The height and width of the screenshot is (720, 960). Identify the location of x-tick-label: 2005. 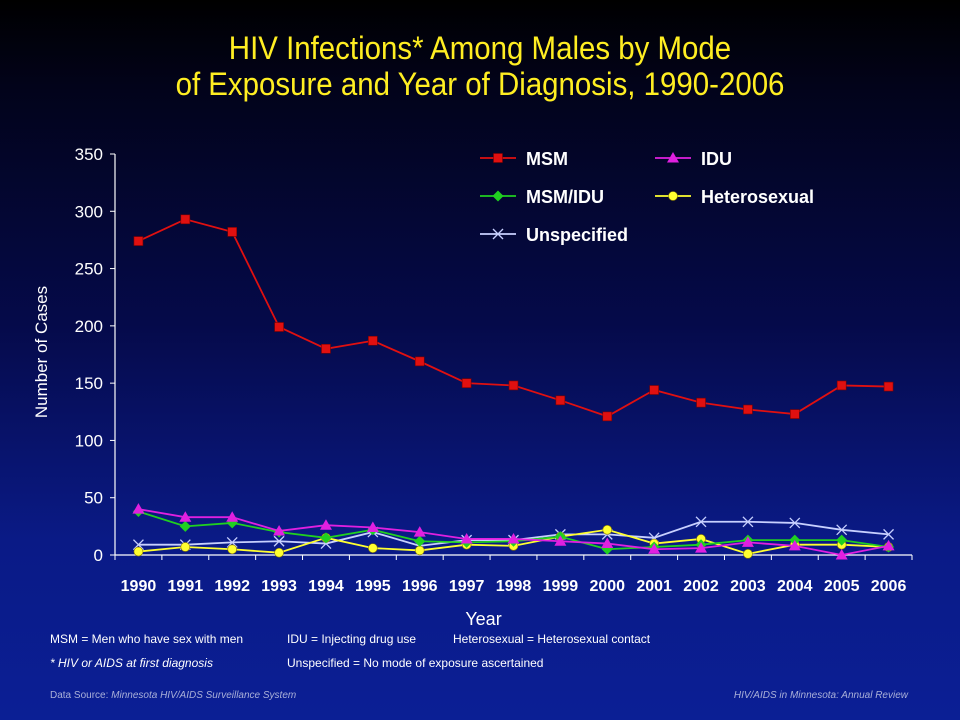
(842, 586).